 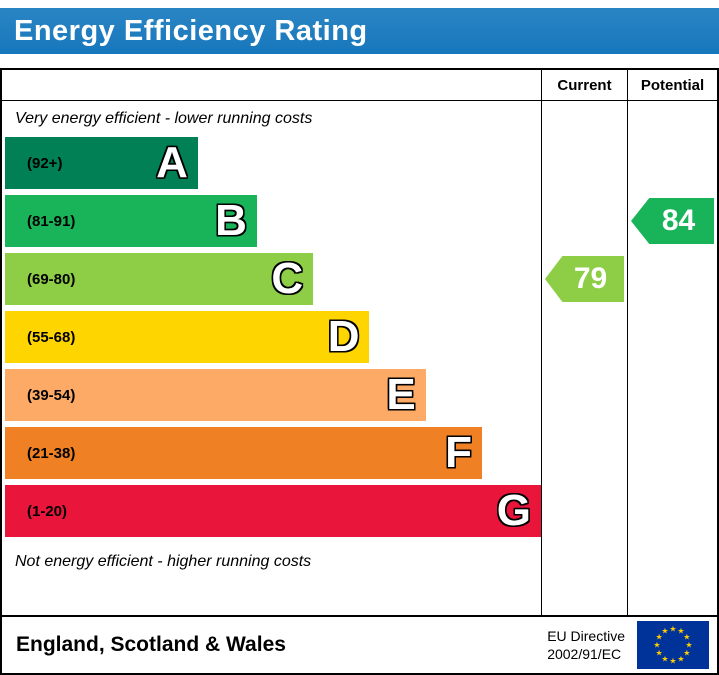 I want to click on band-bar: (21-38) F, so click(x=244, y=453).